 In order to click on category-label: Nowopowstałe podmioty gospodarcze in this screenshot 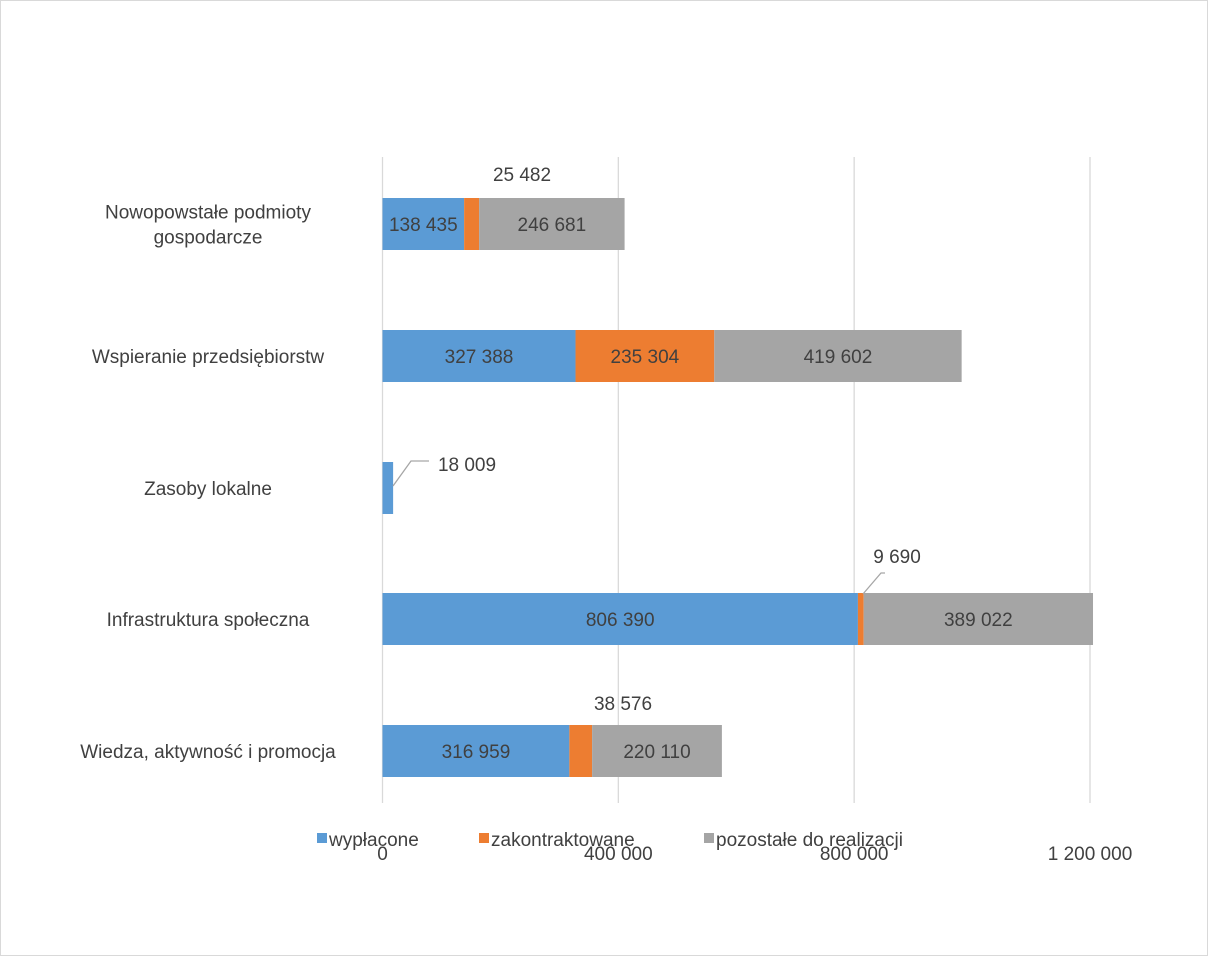, I will do `click(208, 226)`.